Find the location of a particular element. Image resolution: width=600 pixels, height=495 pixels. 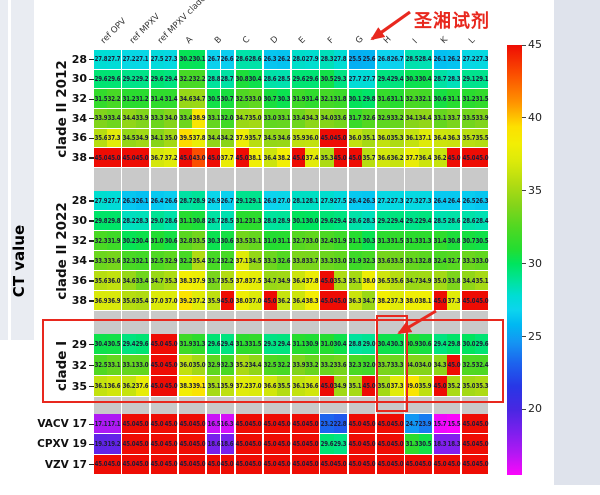

heatmap-cell: 28.4 is located at coordinates (425, 59).